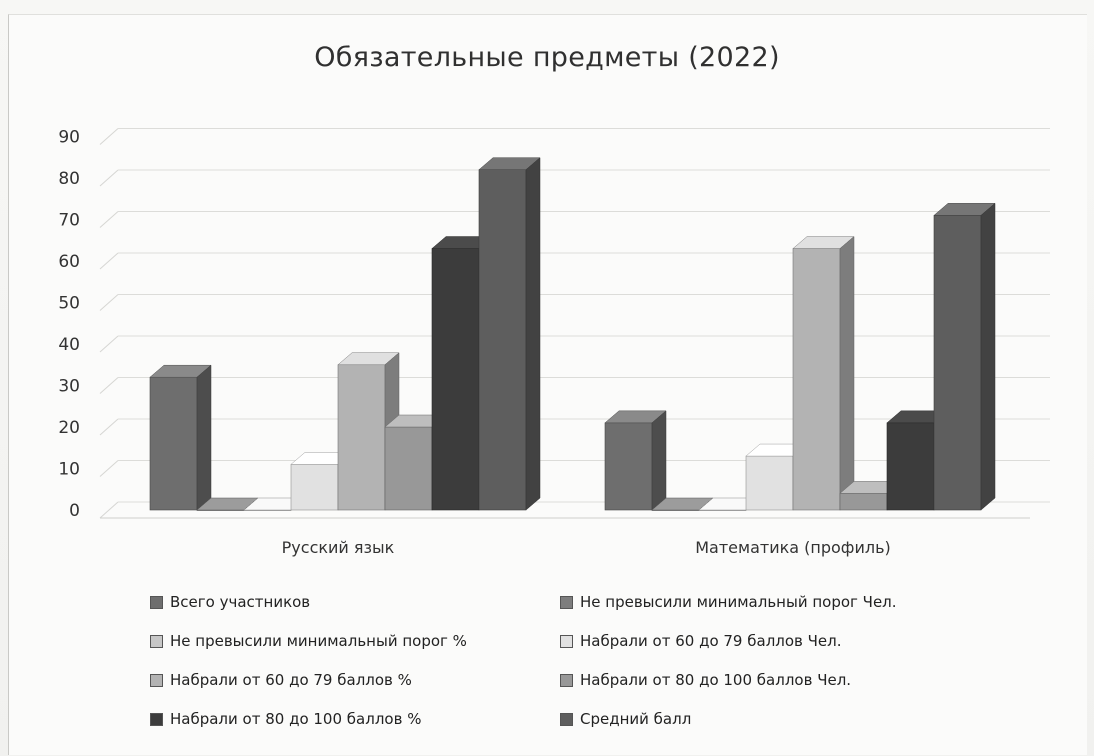  What do you see at coordinates (69, 470) in the screenshot?
I see `y-tick-label: 10` at bounding box center [69, 470].